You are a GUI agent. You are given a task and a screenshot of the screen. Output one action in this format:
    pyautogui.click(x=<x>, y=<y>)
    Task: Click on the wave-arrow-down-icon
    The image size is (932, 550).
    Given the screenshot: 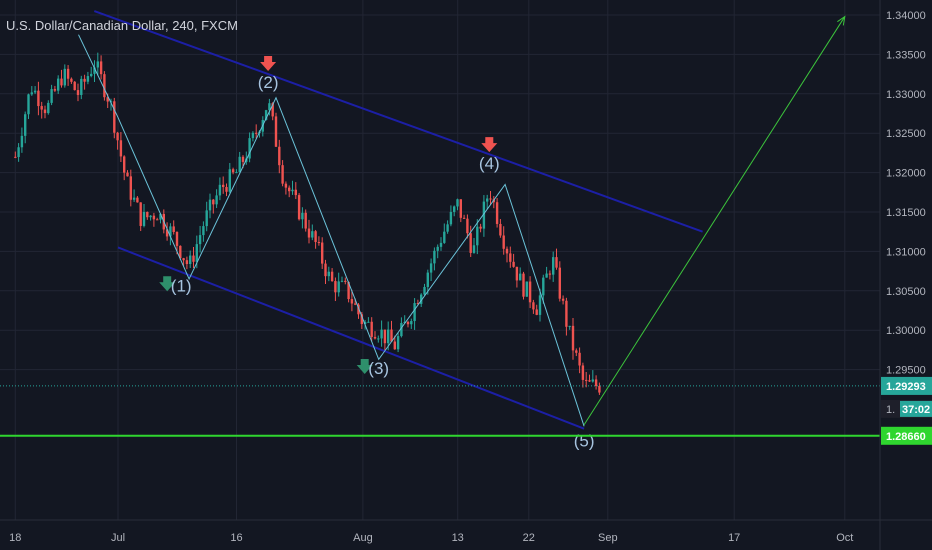 What is the action you would take?
    pyautogui.click(x=268, y=63)
    